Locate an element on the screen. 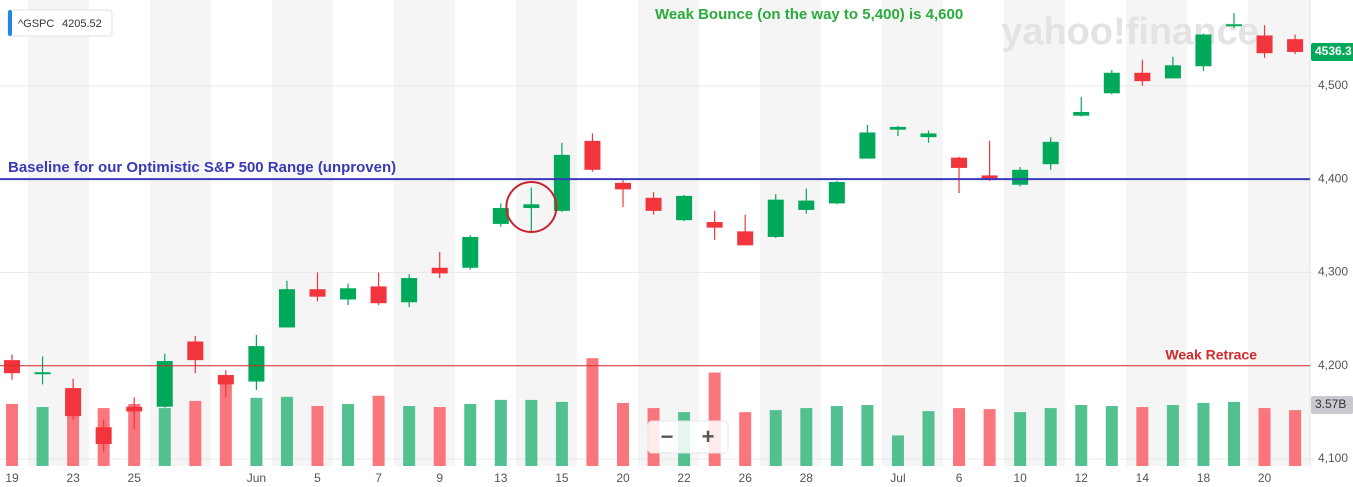 Image resolution: width=1353 pixels, height=487 pixels. x-tick-label: 19 is located at coordinates (12, 478).